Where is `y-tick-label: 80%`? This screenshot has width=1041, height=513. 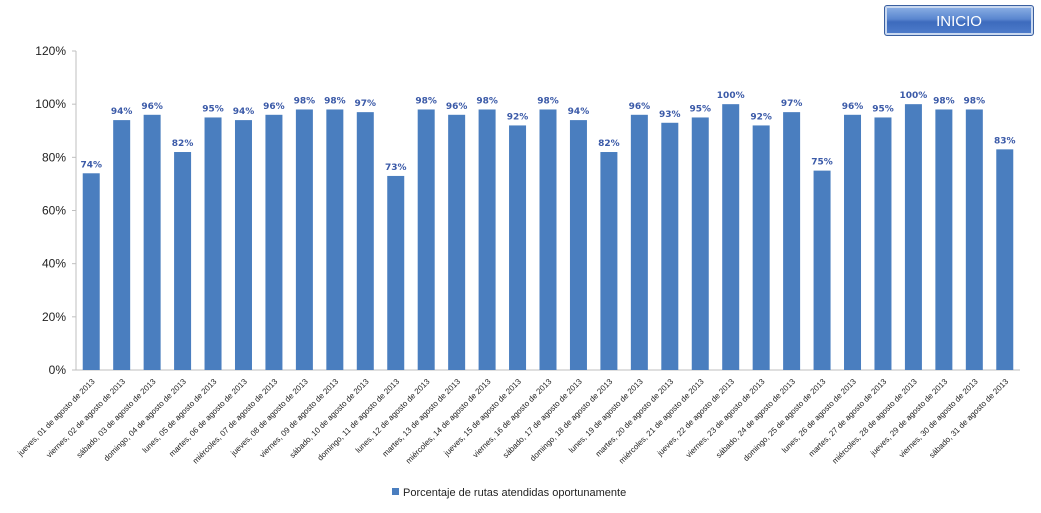 y-tick-label: 80% is located at coordinates (54, 157).